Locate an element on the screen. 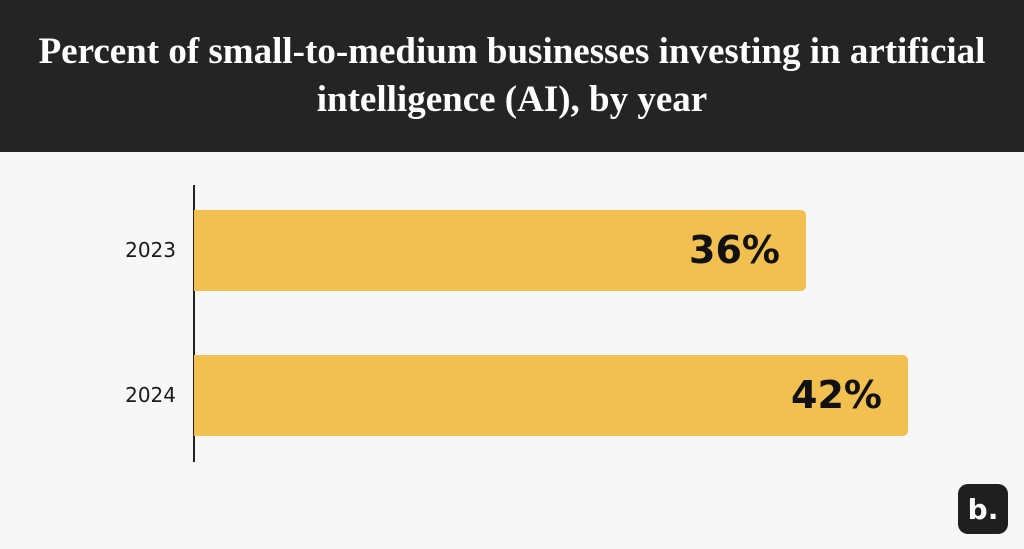 The width and height of the screenshot is (1024, 549). y-tick-label: 2024 is located at coordinates (150, 395).